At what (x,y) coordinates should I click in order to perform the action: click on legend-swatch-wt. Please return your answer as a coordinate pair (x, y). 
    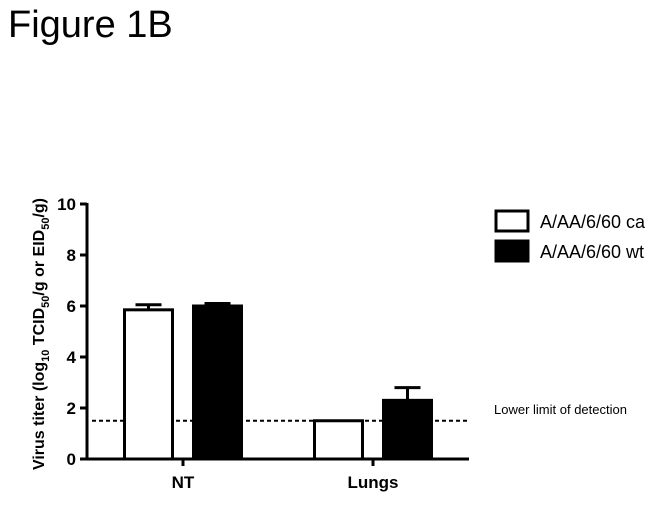
    Looking at the image, I should click on (512, 251).